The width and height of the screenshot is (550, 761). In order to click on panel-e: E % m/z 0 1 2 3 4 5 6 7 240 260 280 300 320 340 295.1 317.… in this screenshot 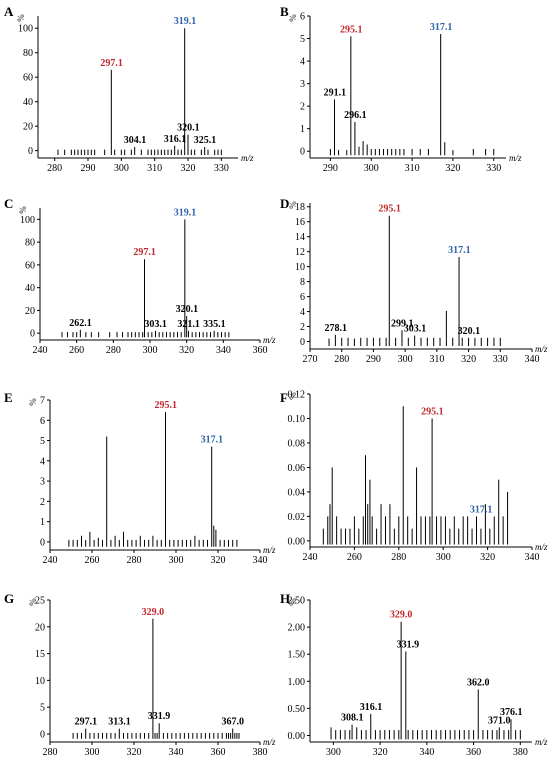, I will do `click(140, 478)`.